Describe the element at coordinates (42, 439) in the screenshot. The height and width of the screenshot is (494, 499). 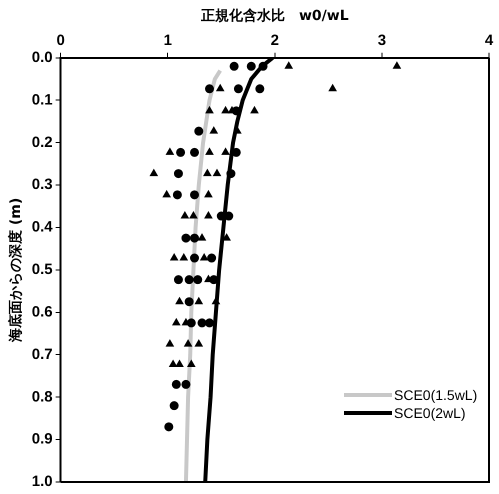
I see `y-tick-label: 0.9` at that location.